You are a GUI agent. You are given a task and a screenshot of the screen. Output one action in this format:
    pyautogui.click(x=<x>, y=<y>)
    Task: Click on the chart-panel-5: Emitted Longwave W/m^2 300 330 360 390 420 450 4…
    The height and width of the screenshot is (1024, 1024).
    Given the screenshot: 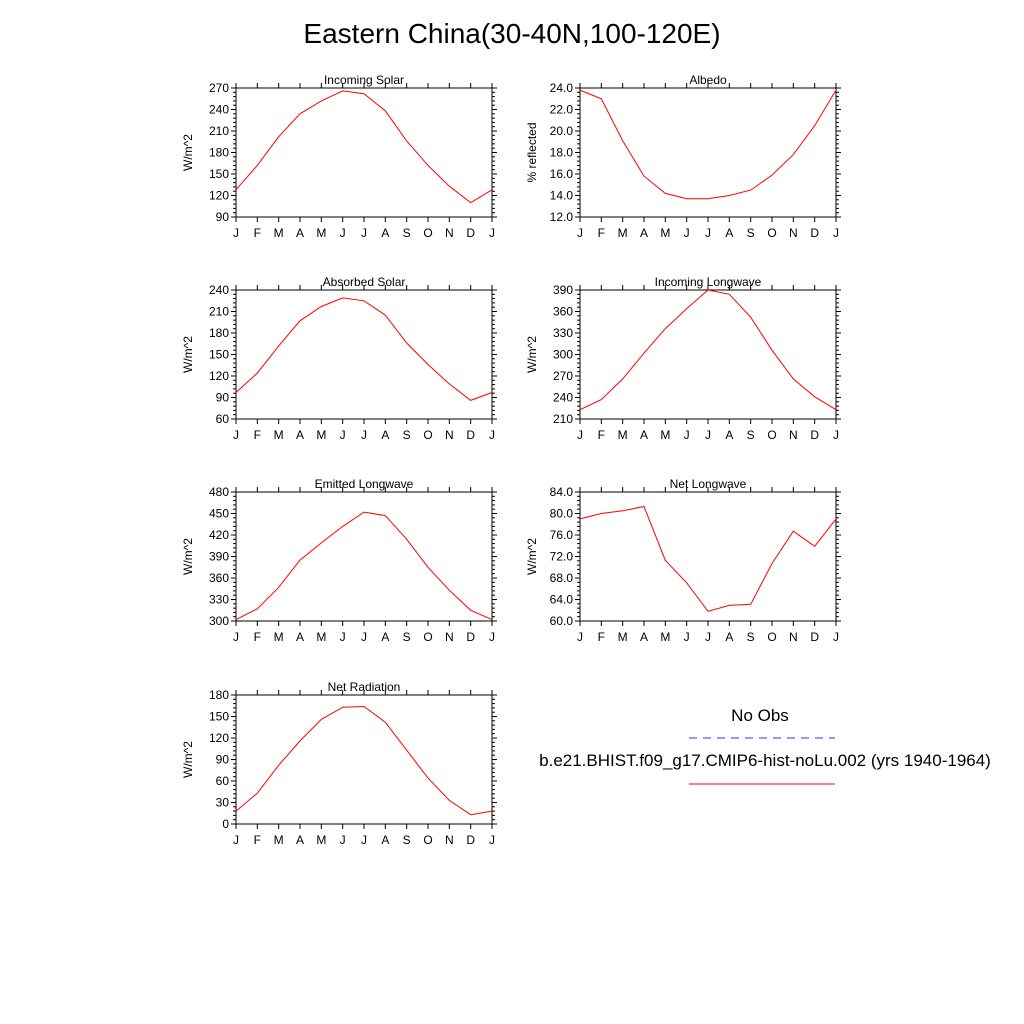 What is the action you would take?
    pyautogui.click(x=339, y=560)
    